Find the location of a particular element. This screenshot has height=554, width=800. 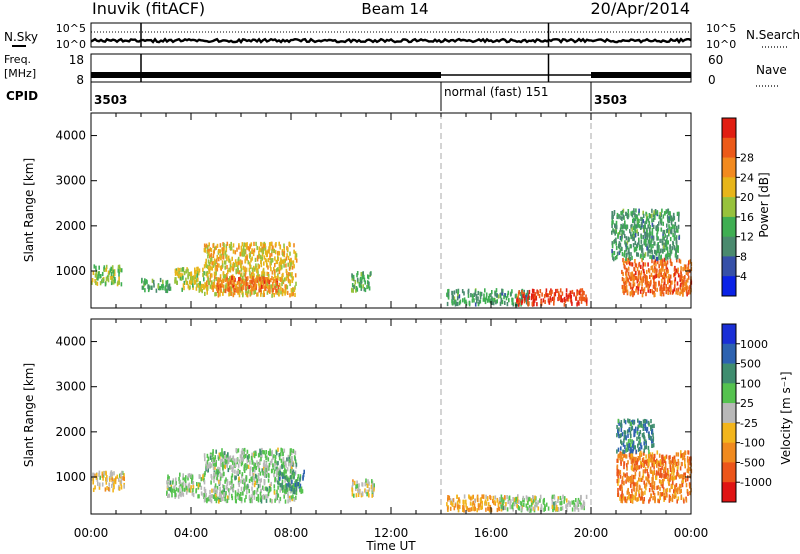

power-cell-r2 is located at coordinates (192, 278).